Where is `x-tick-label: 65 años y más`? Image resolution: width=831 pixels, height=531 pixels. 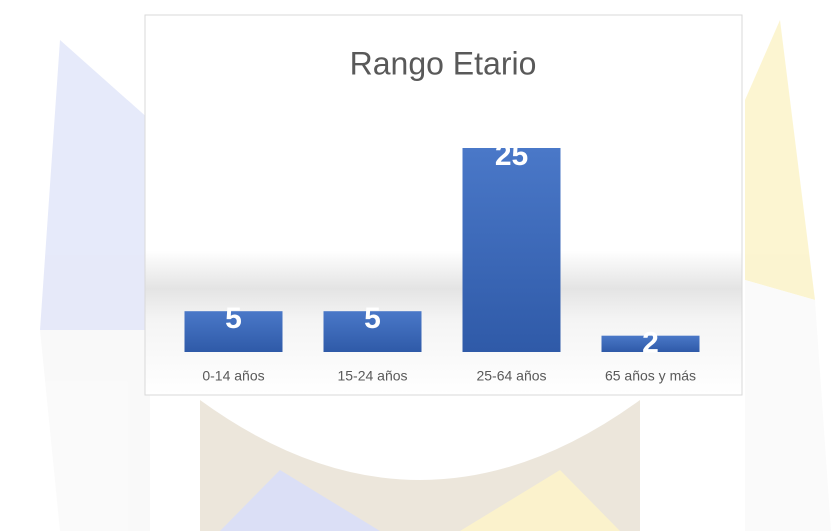
x-tick-label: 65 años y más is located at coordinates (650, 376).